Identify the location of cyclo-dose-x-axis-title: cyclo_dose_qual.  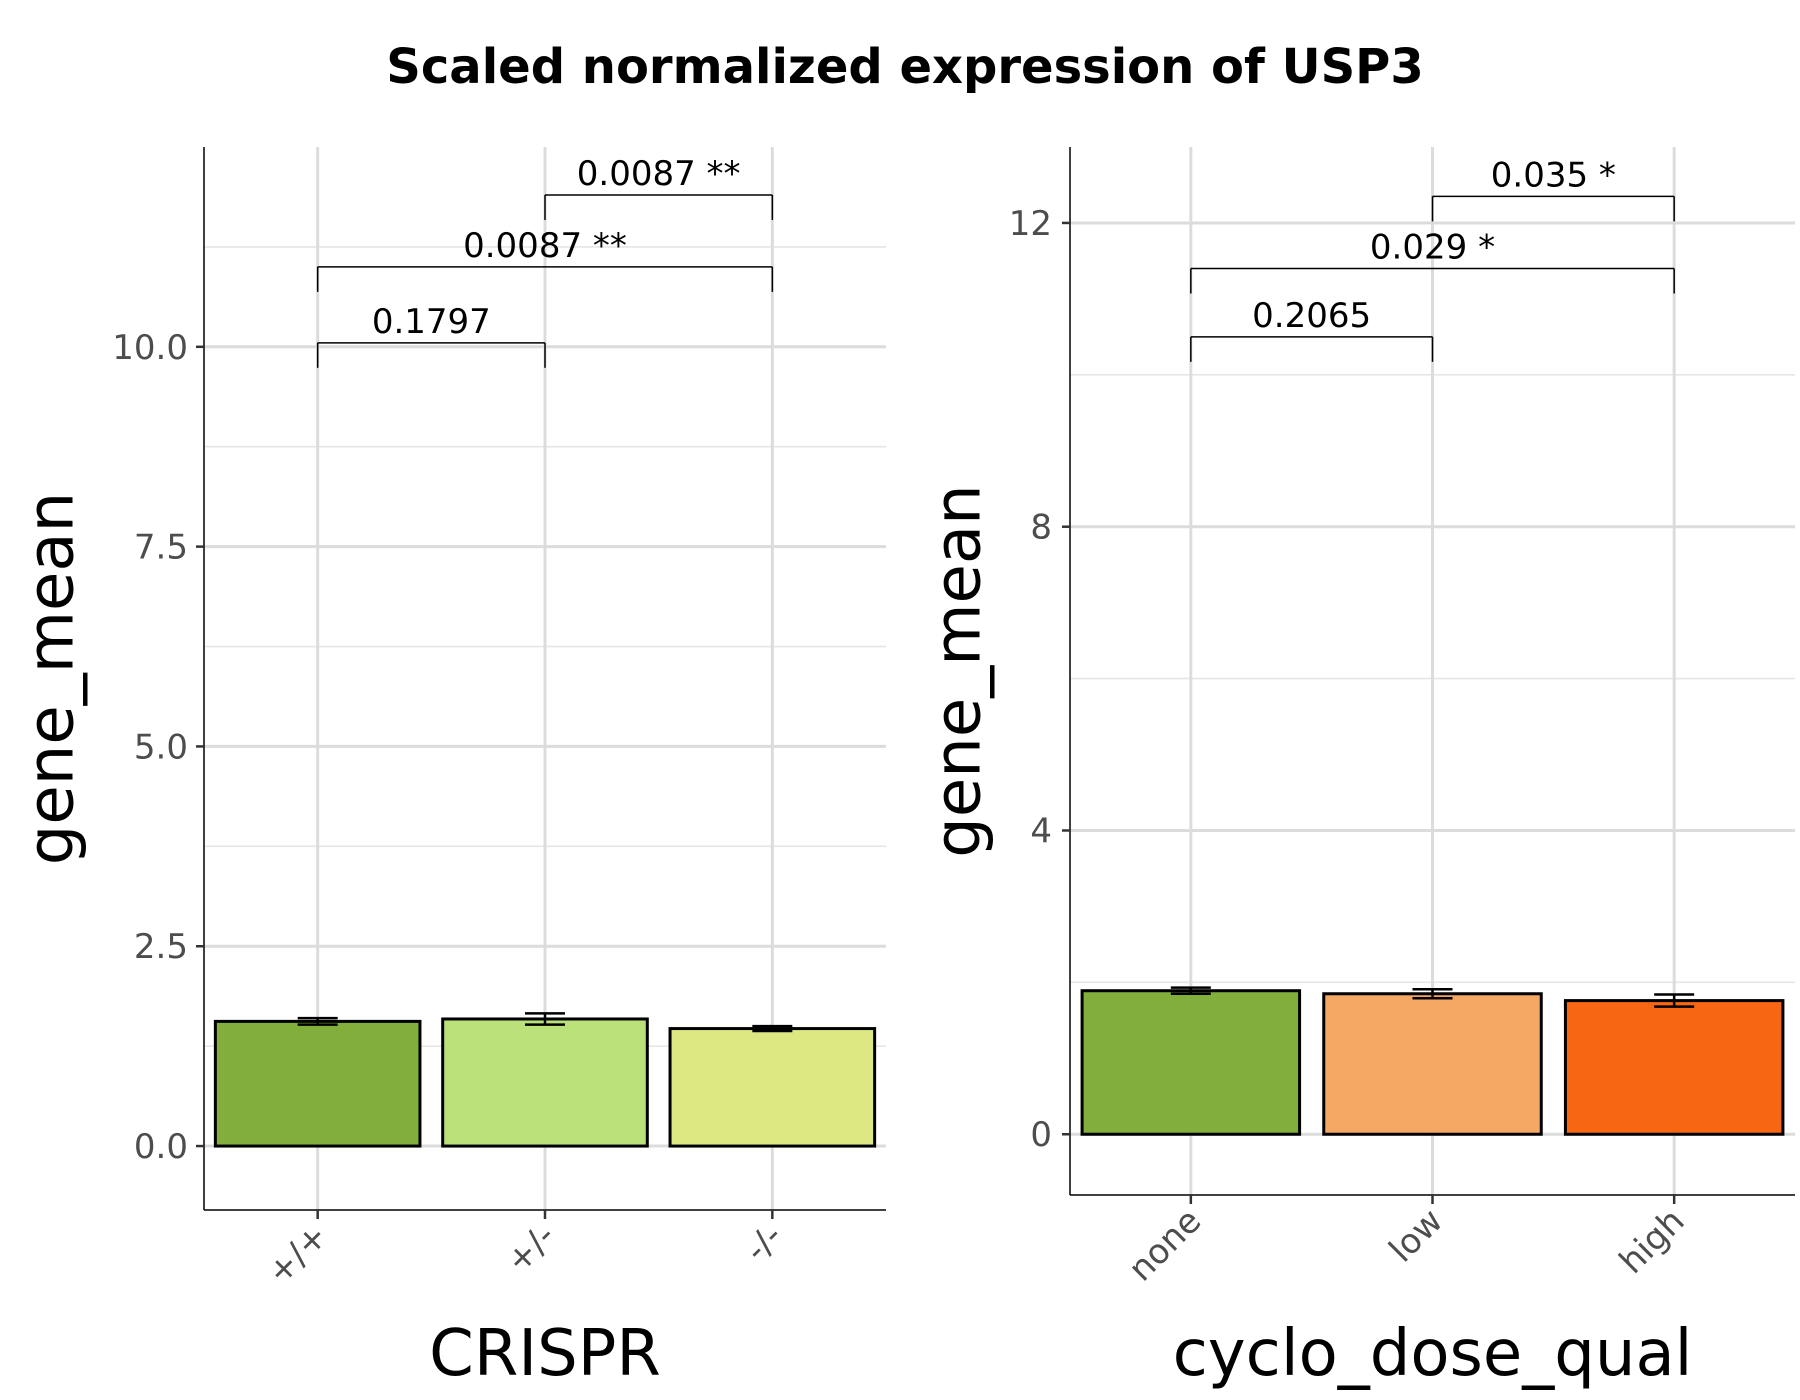
(1433, 1354).